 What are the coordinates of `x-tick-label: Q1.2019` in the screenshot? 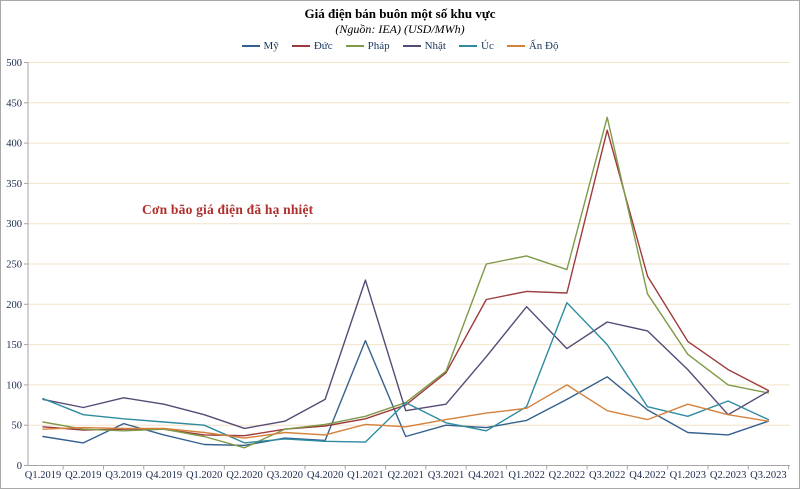 It's located at (43, 475).